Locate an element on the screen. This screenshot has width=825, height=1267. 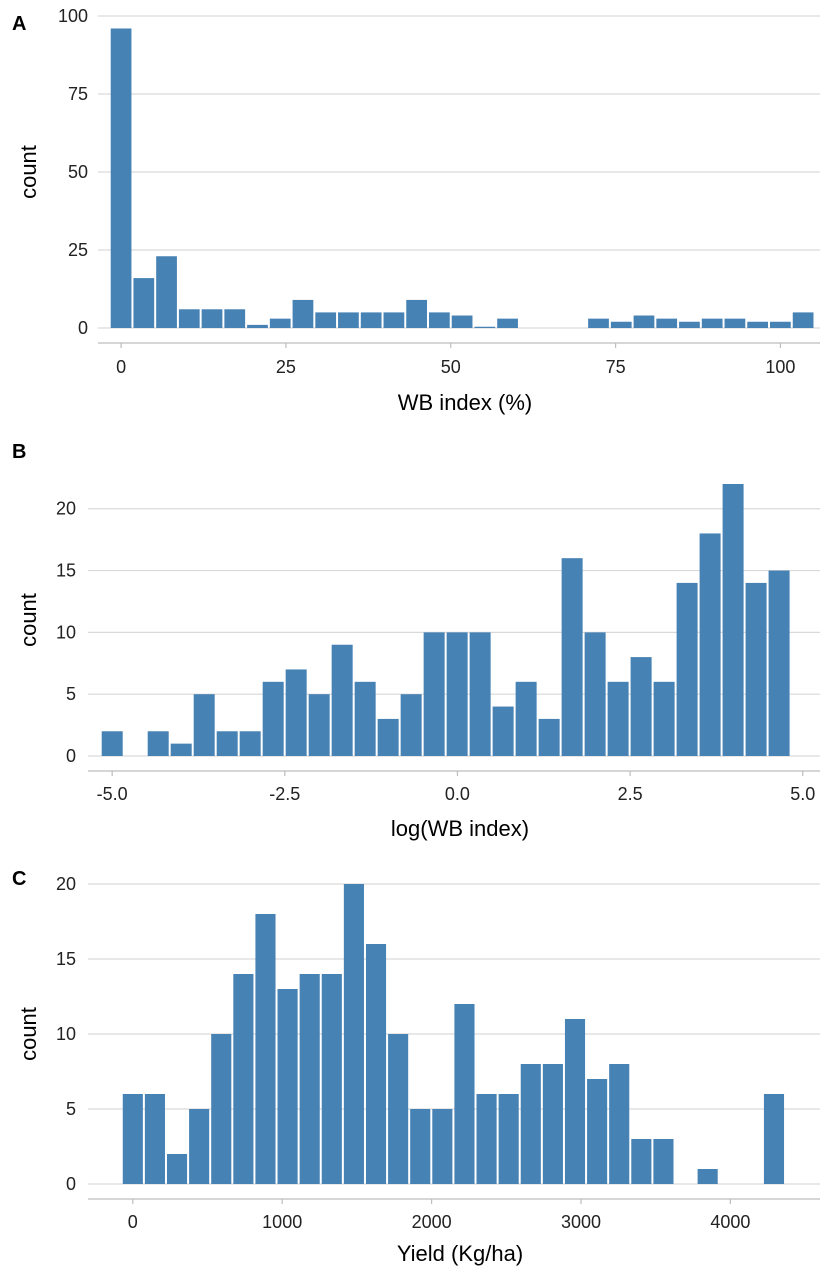
y-axis-title-c: count is located at coordinates (28, 1034).